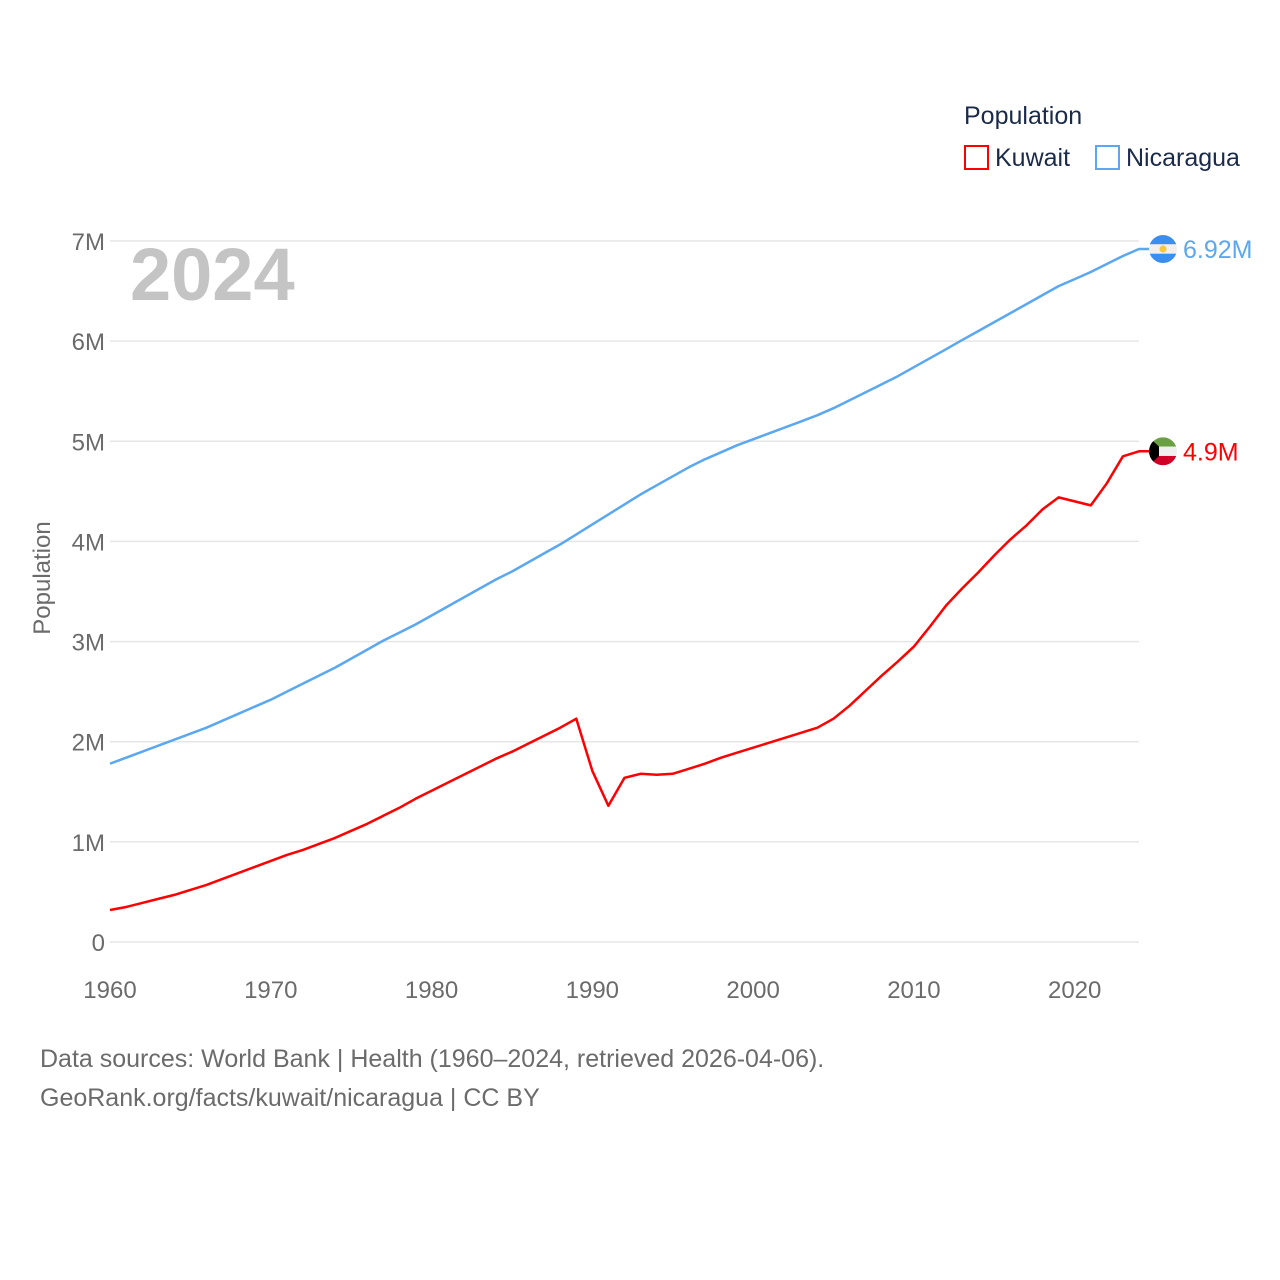 The width and height of the screenshot is (1280, 1280). I want to click on x-tick-label: 1990, so click(592, 990).